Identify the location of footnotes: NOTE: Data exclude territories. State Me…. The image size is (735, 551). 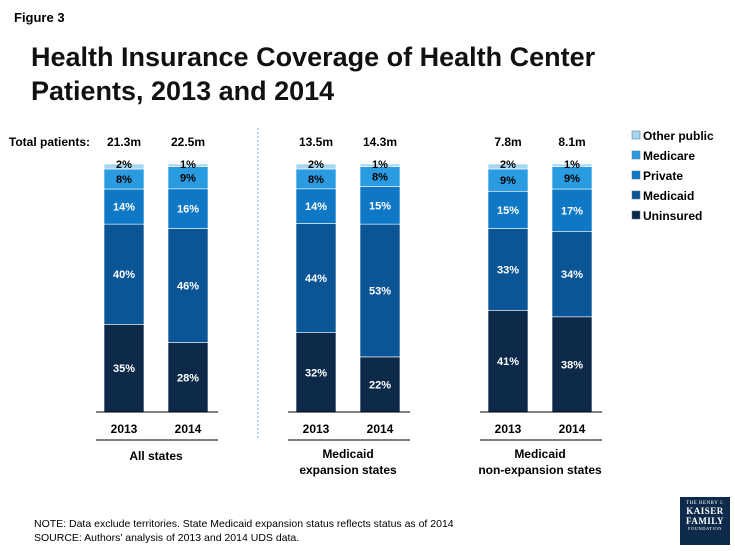
(244, 531).